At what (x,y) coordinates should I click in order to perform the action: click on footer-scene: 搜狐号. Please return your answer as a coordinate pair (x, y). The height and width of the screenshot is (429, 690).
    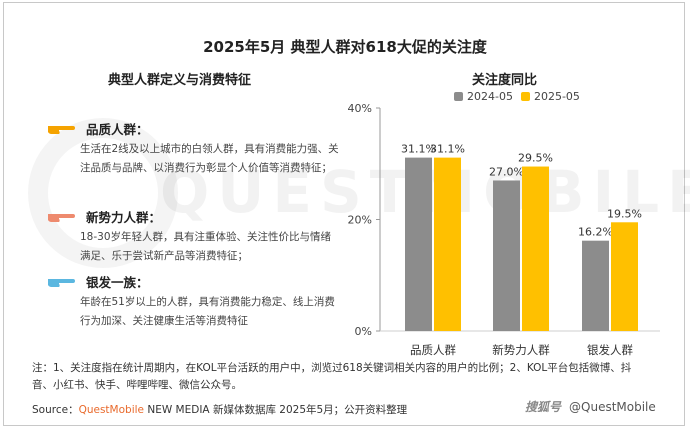
    Looking at the image, I should click on (543, 407).